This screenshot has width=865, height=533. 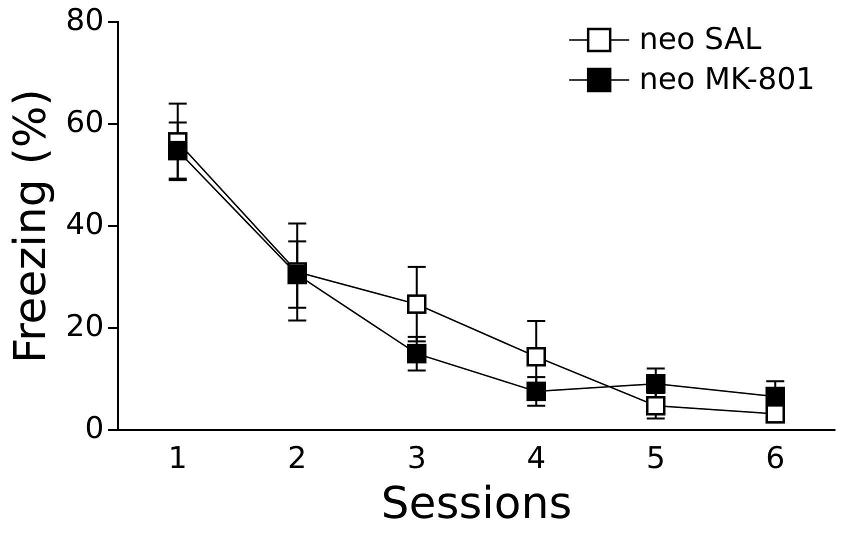 What do you see at coordinates (85, 20) in the screenshot?
I see `y-tick-label: 80` at bounding box center [85, 20].